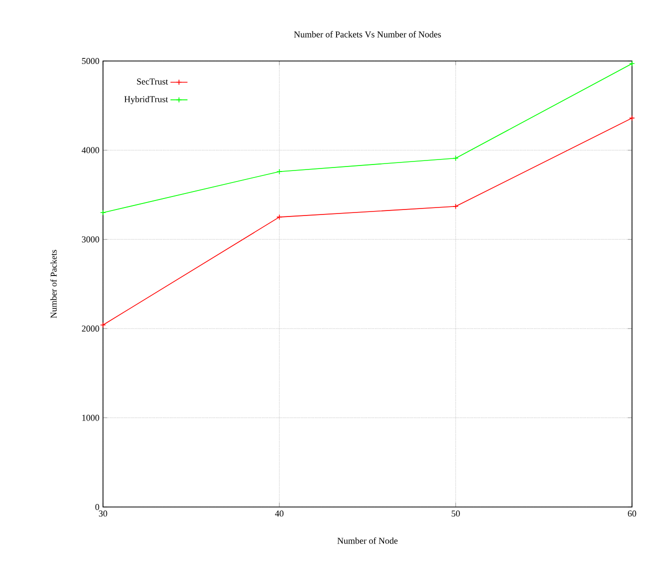  Describe the element at coordinates (53, 284) in the screenshot. I see `y-axis-title: Number of Packets` at that location.